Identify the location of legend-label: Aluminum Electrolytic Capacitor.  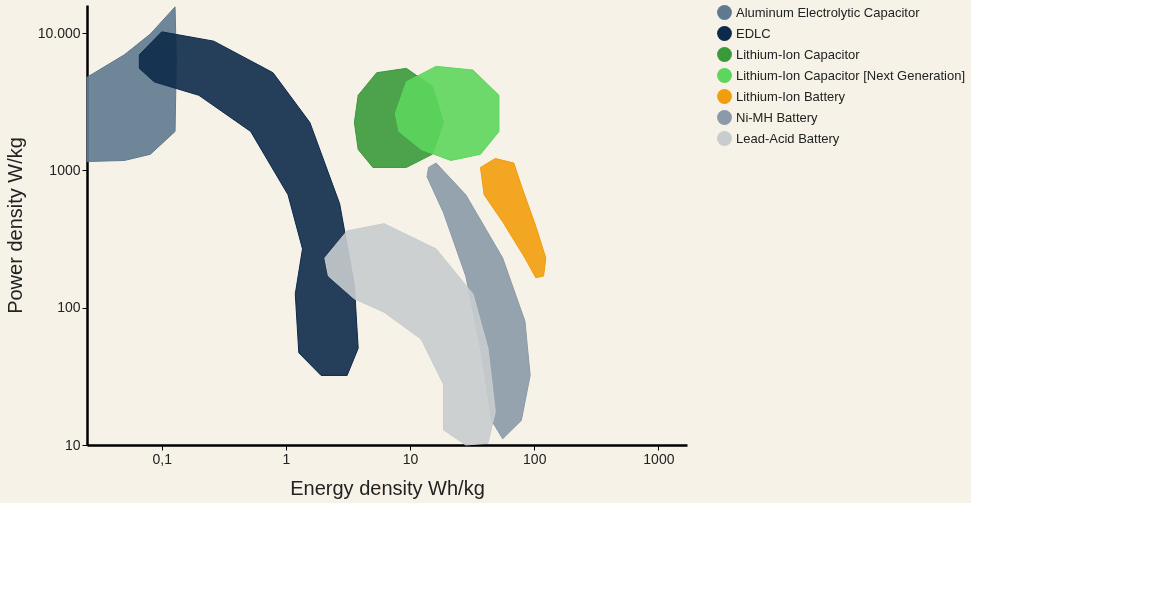
(828, 12).